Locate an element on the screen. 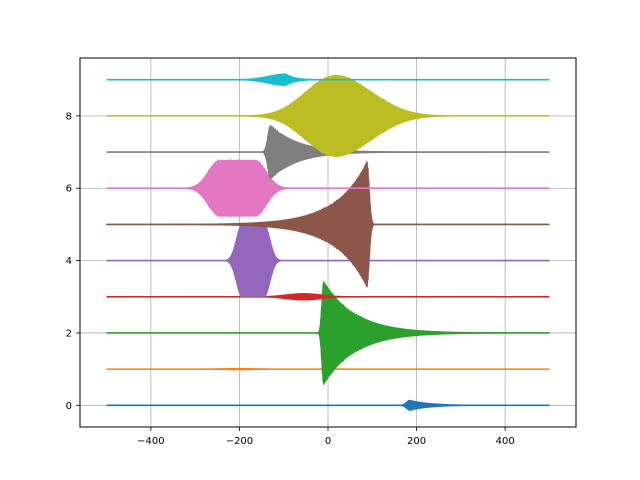  y-tick-label: 6 is located at coordinates (69, 189).